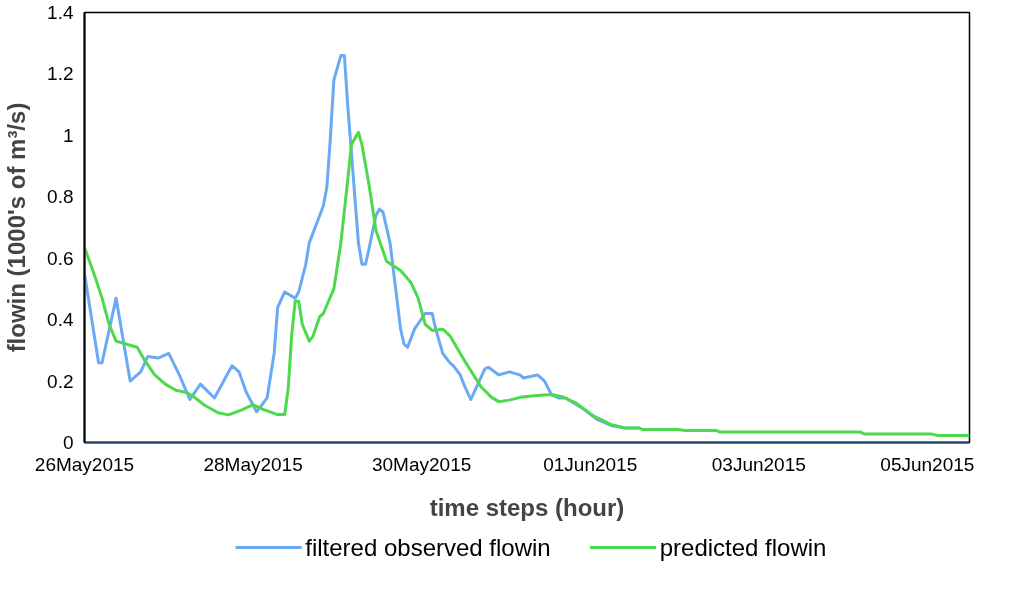  I want to click on x-tick-label: 03Jun2015, so click(758, 464).